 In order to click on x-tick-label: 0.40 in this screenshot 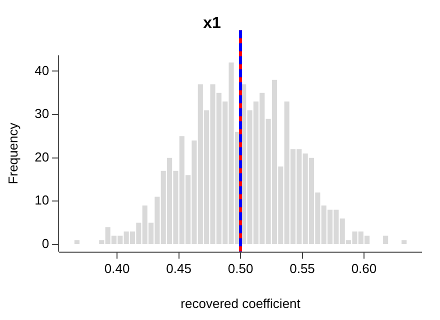, I will do `click(117, 268)`.